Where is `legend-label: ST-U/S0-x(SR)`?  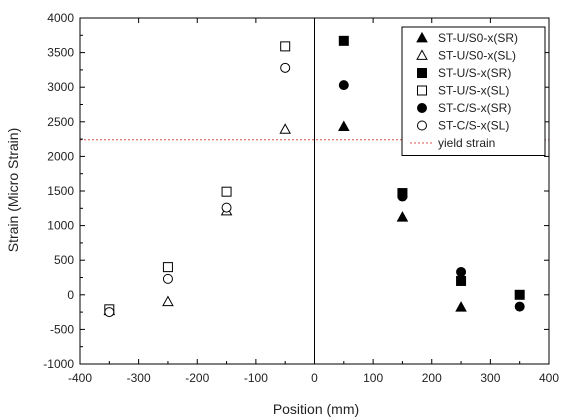 legend-label: ST-U/S0-x(SR) is located at coordinates (478, 38).